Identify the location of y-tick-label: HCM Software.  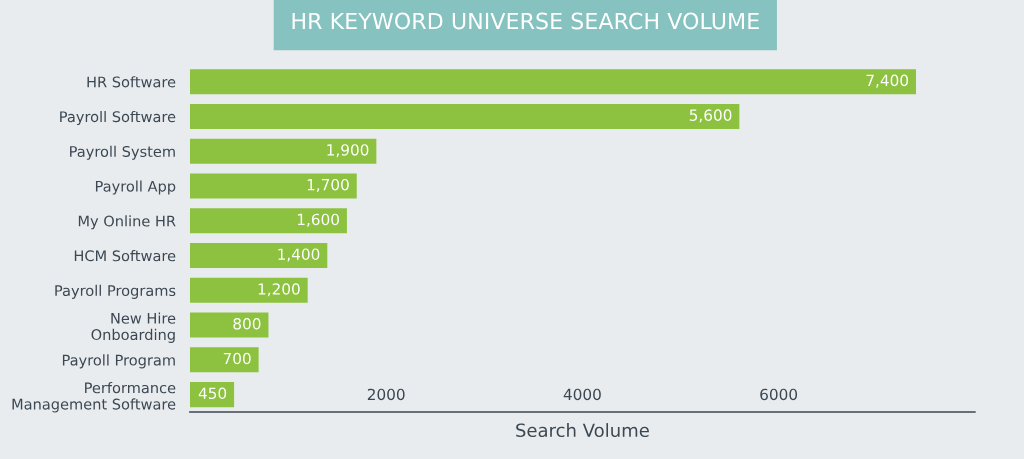
(125, 256).